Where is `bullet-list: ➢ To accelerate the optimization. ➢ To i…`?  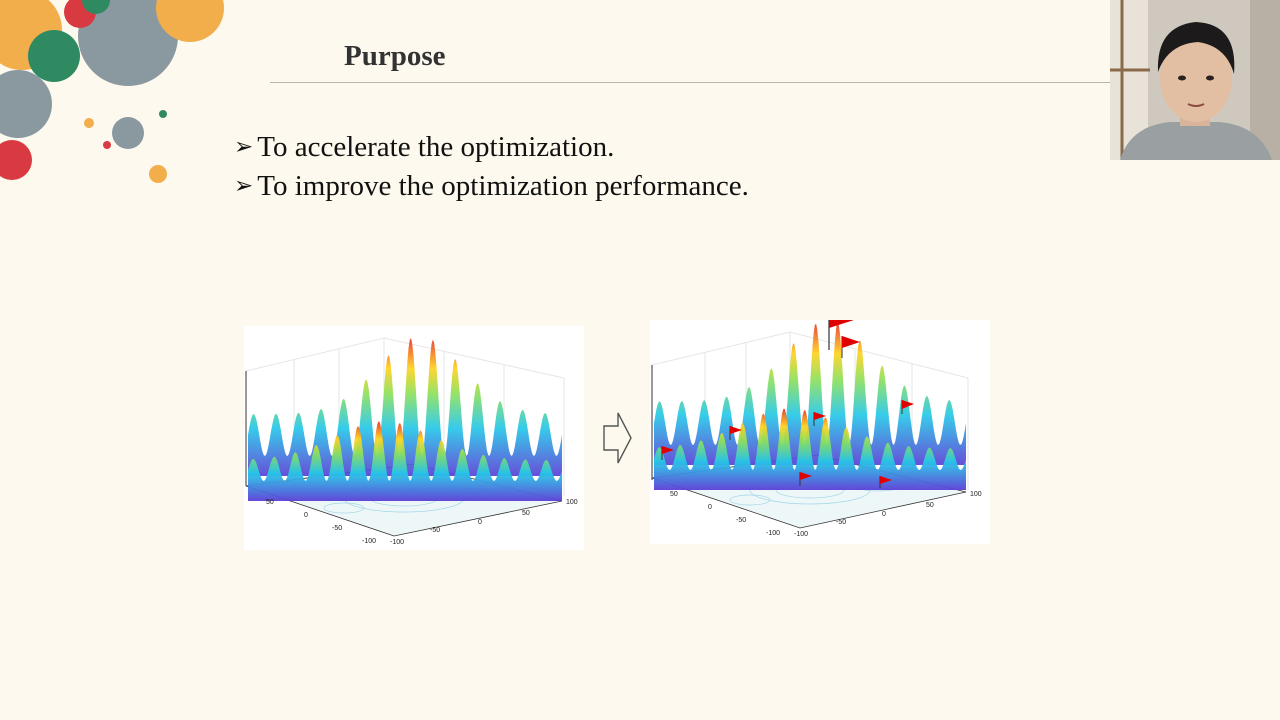
bullet-list: ➢ To accelerate the optimization. ➢ To i… is located at coordinates (491, 167).